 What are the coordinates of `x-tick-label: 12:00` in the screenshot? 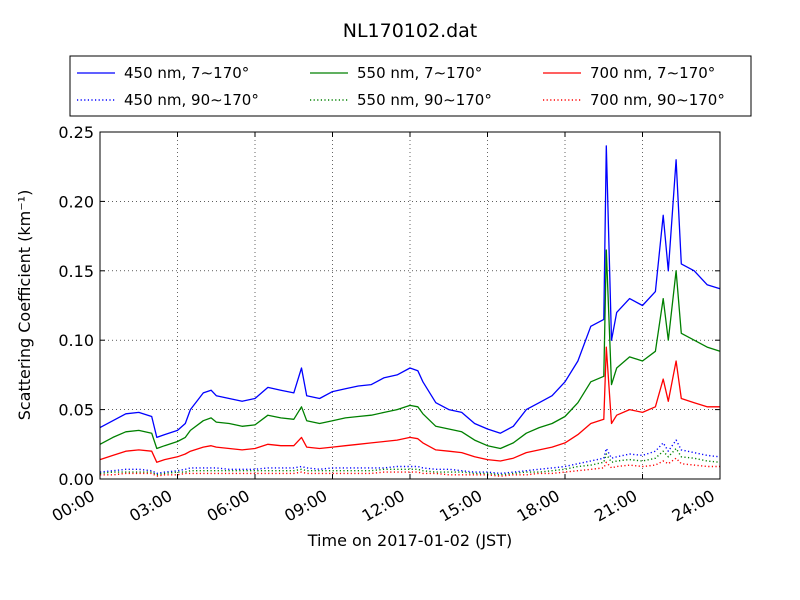 It's located at (383, 506).